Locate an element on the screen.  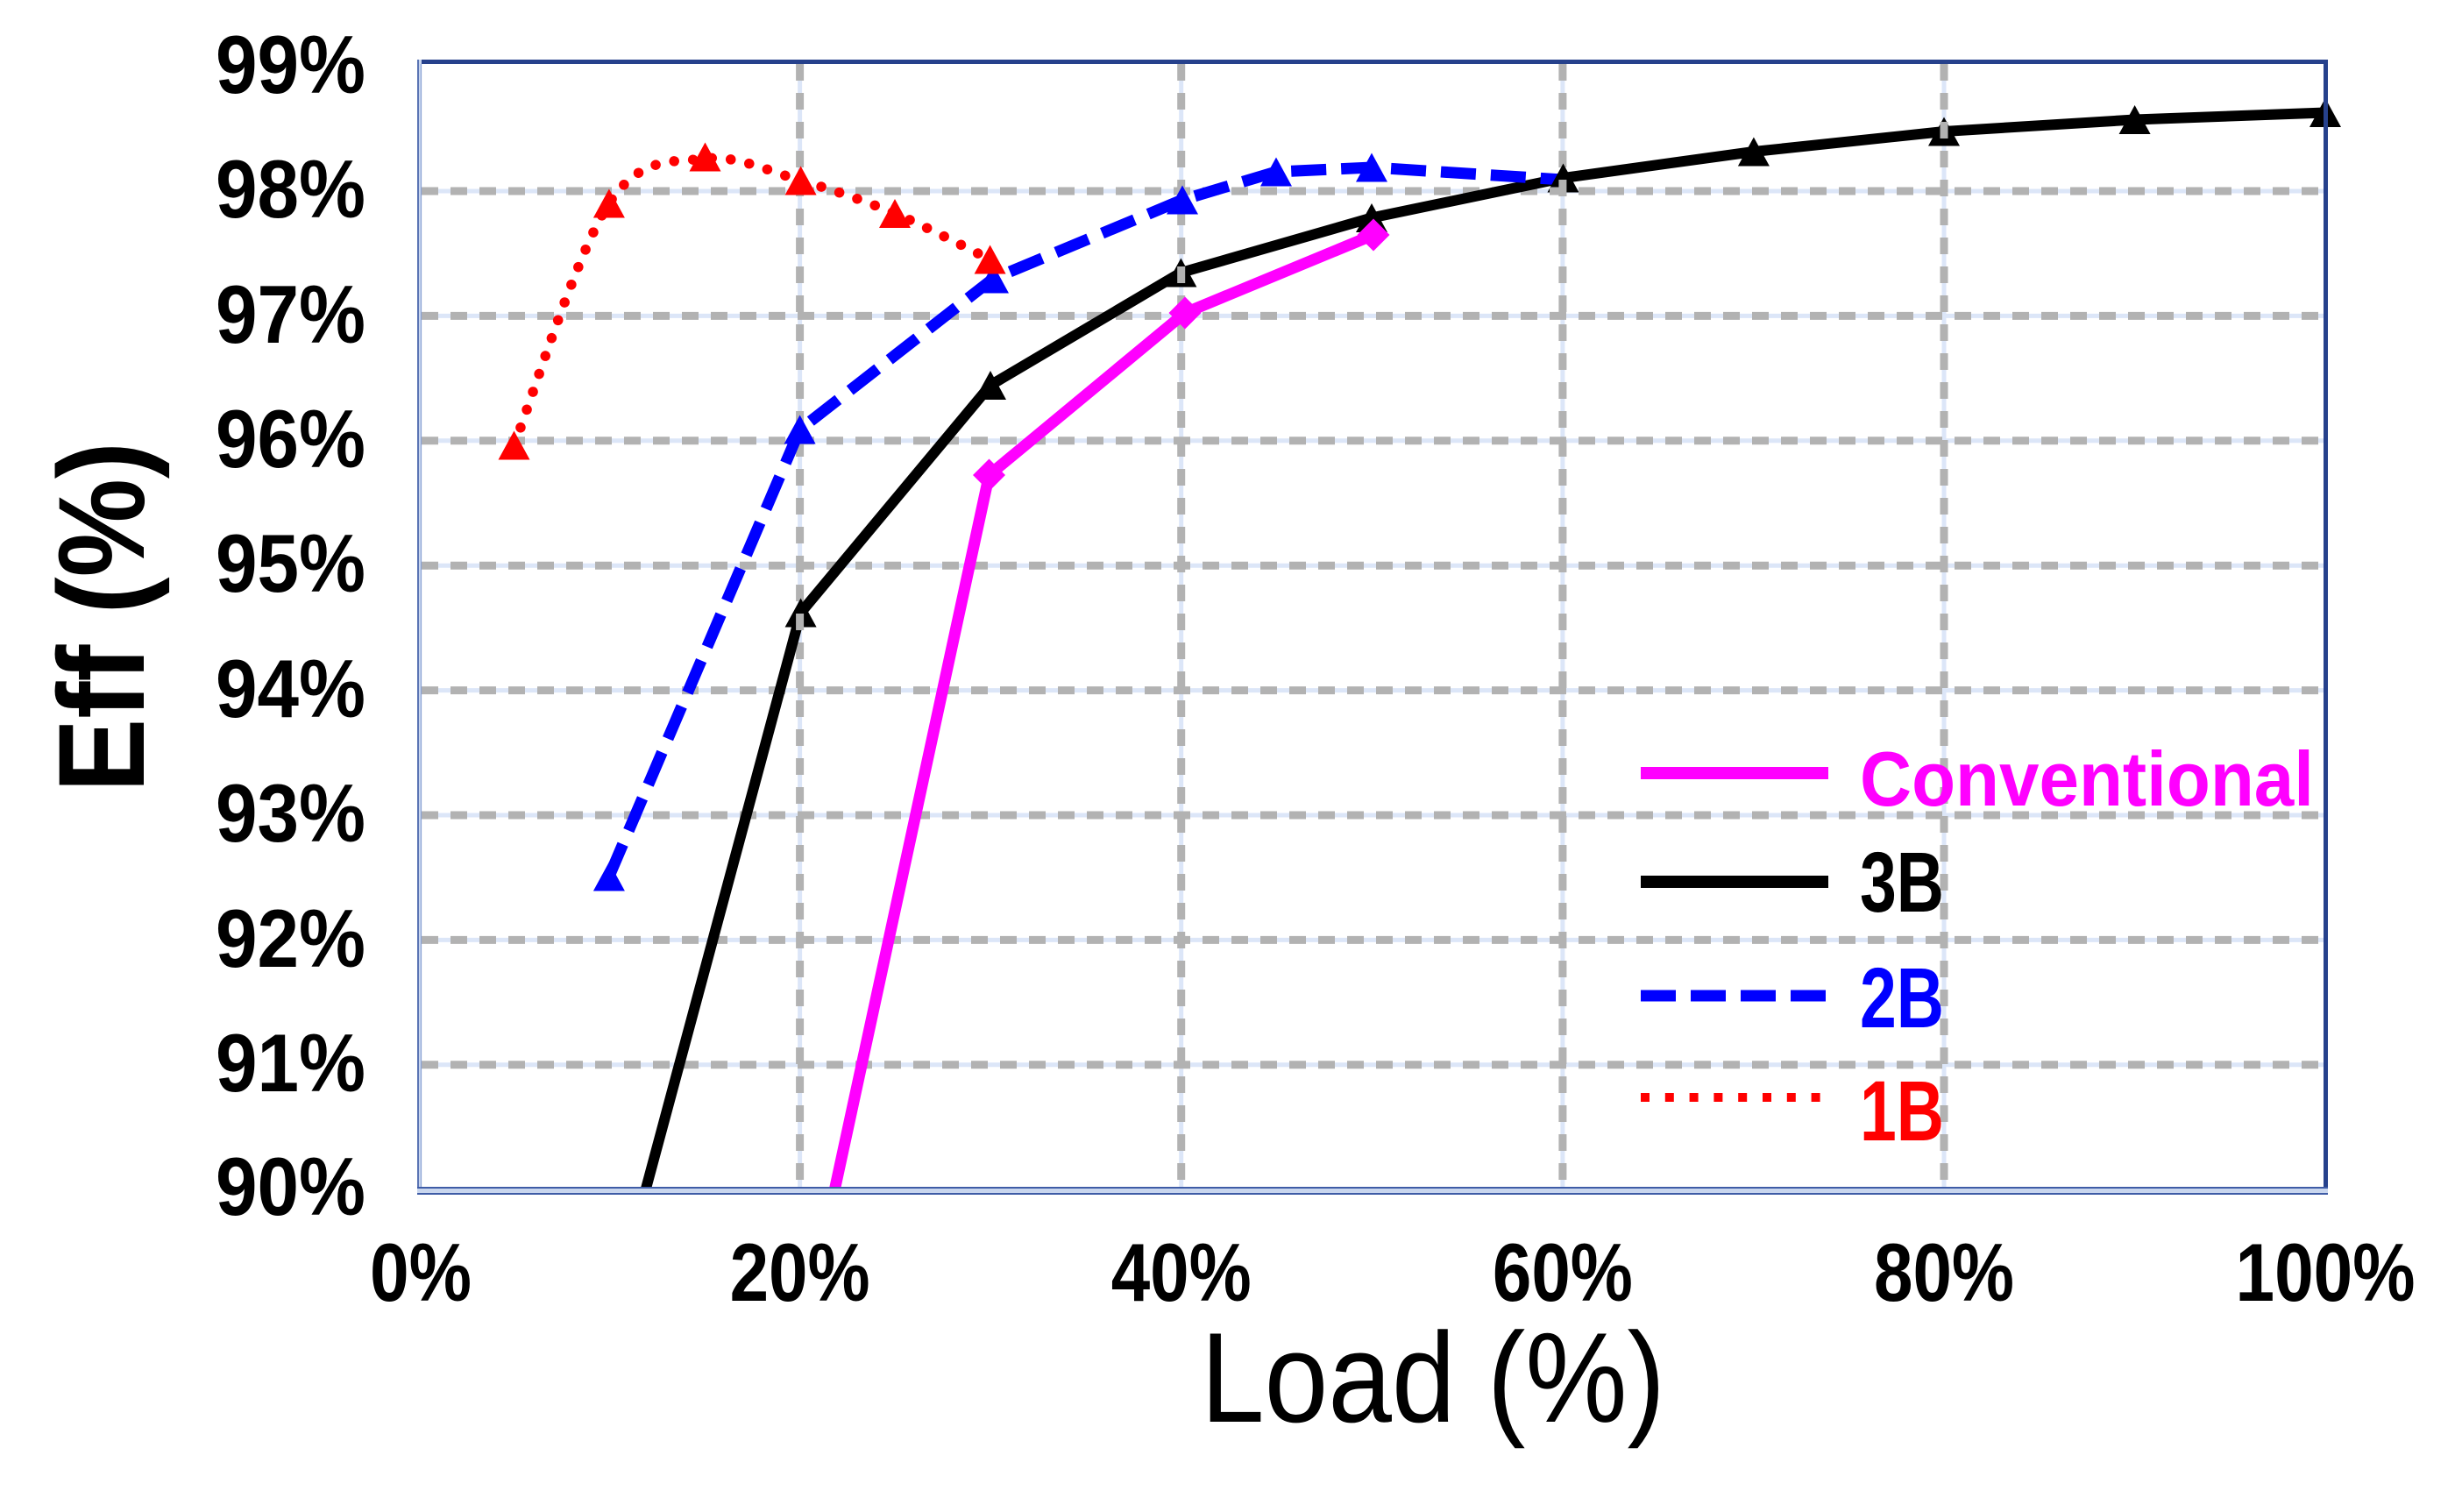
svg-text: Eff (%) is located at coordinates (101, 617).